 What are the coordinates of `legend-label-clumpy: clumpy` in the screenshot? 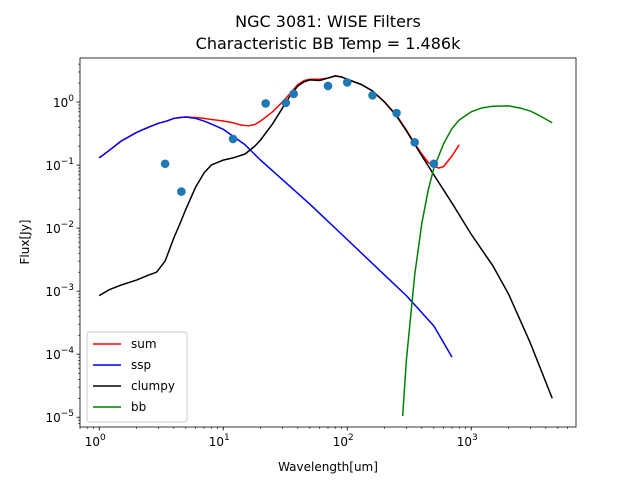 It's located at (153, 386).